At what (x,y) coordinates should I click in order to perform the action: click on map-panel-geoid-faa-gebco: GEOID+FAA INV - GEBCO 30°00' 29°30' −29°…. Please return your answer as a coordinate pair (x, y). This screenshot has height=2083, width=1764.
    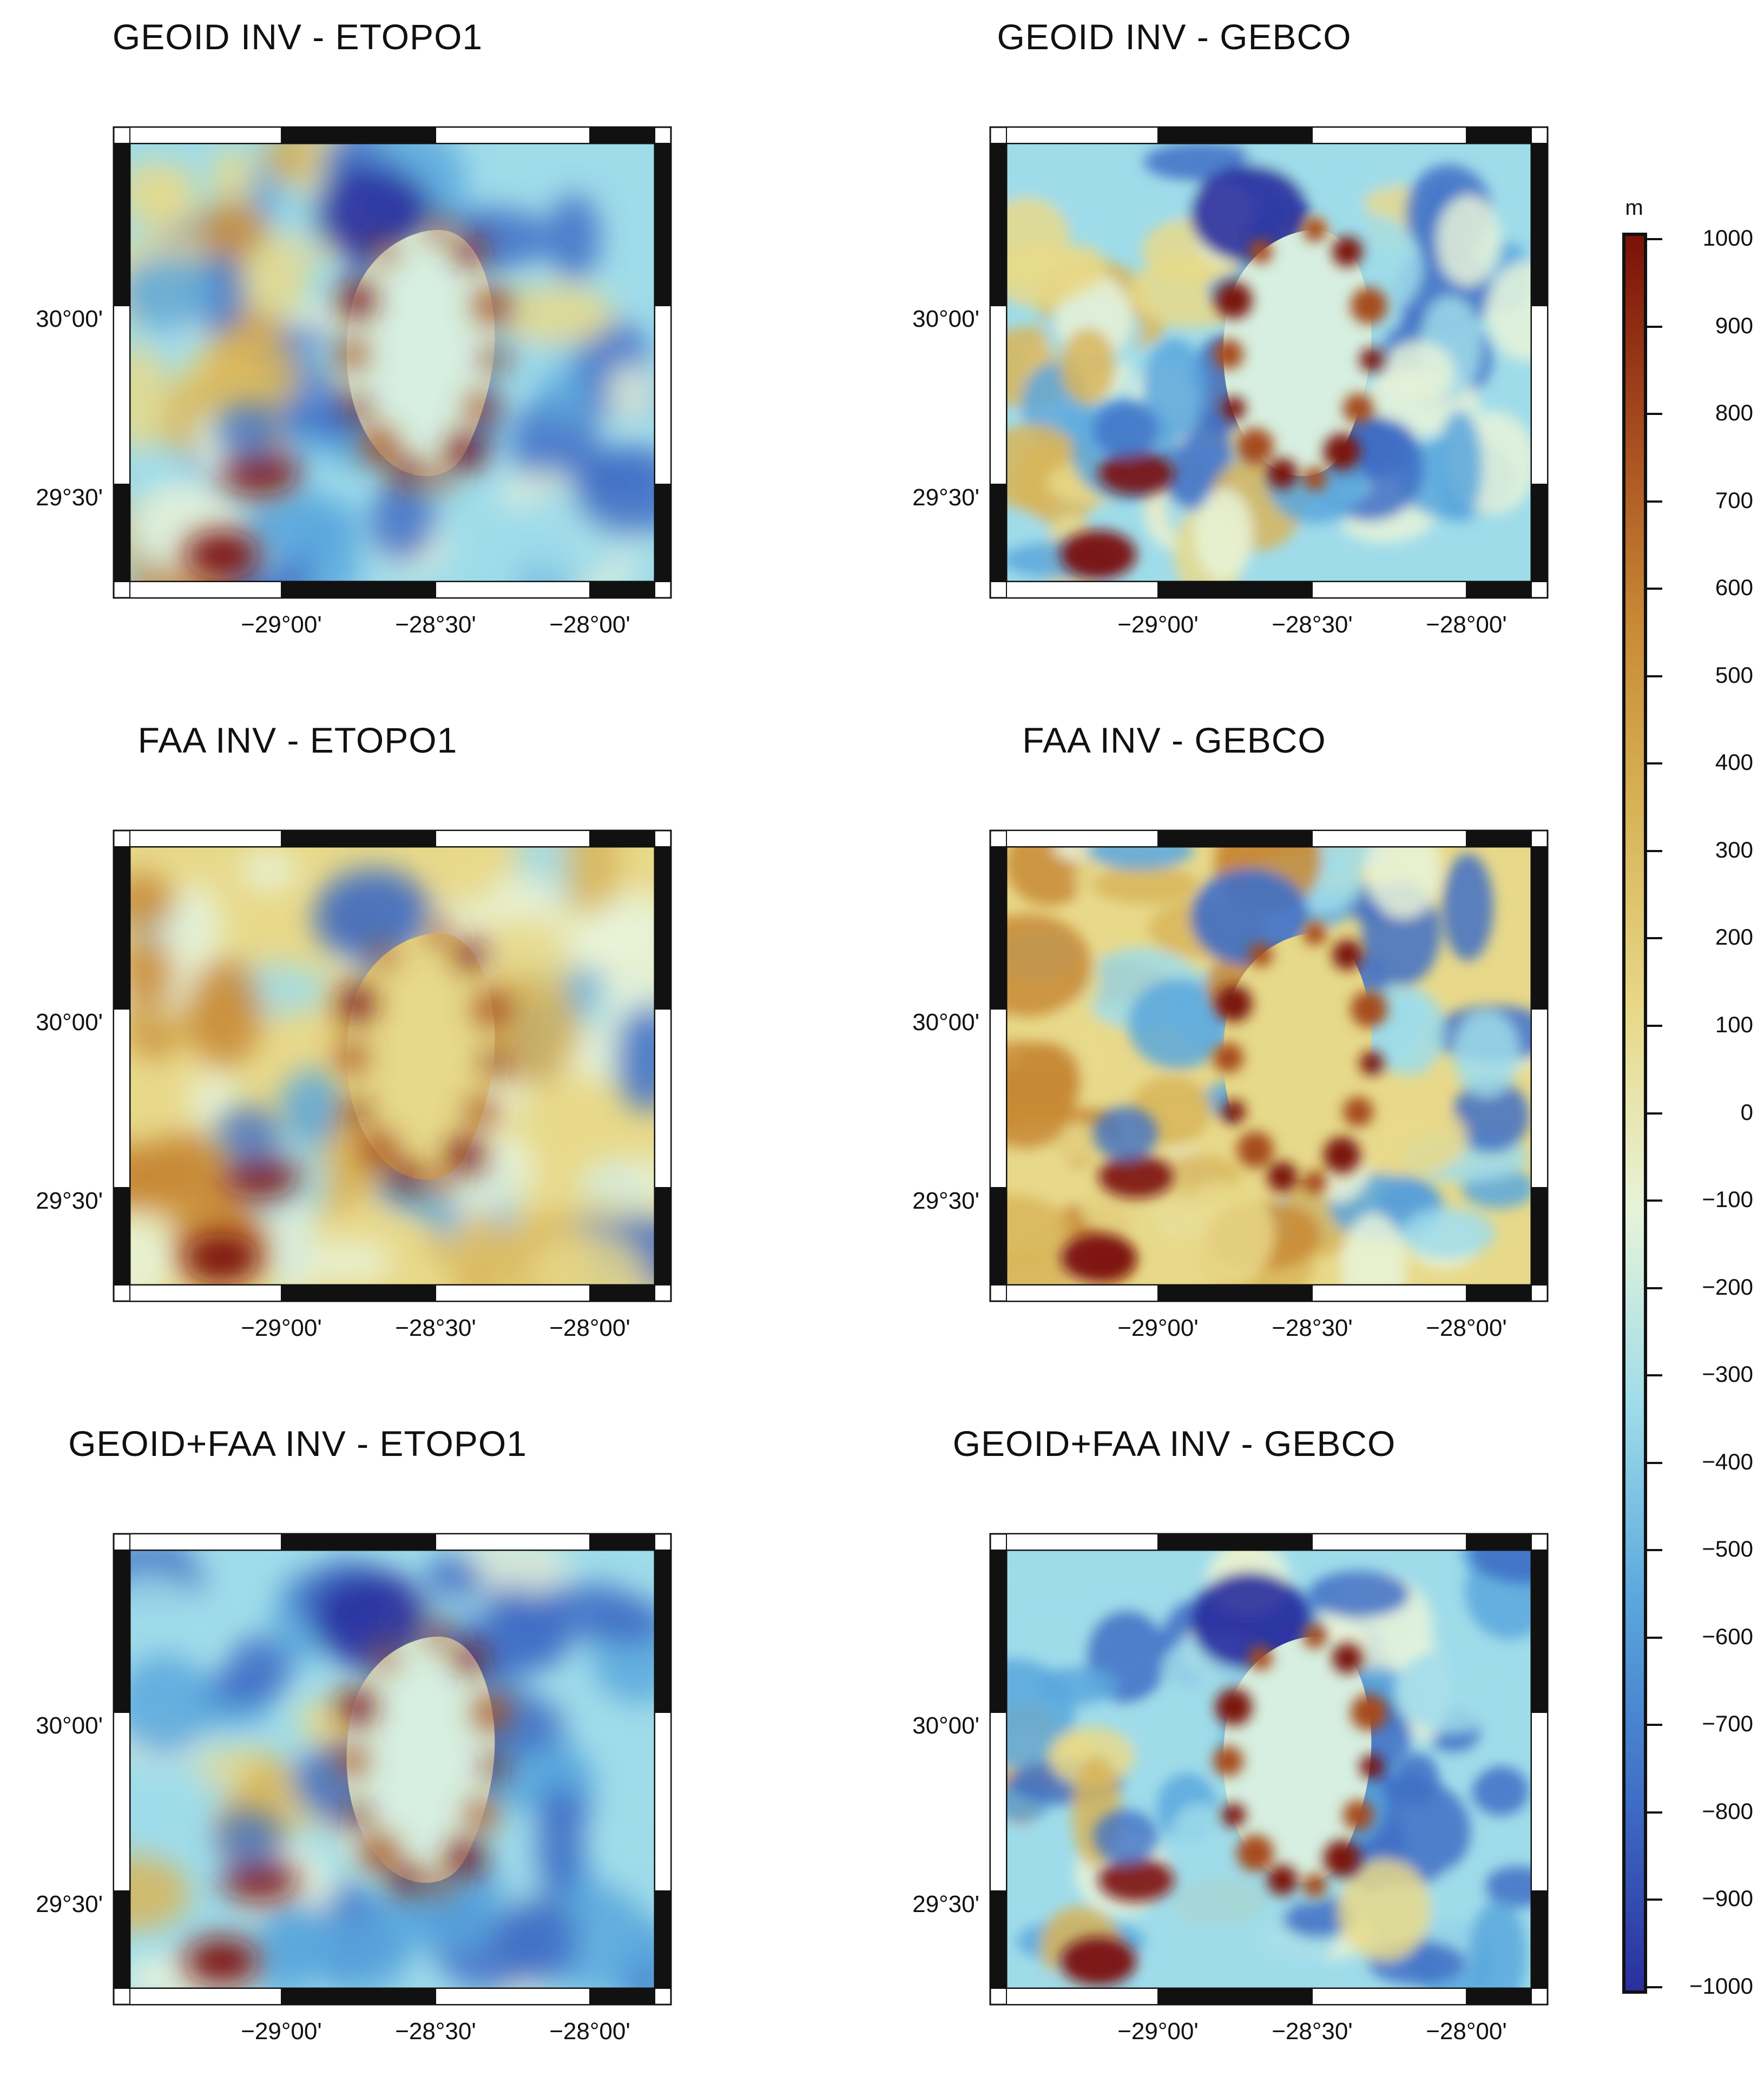
    Looking at the image, I should click on (1213, 1745).